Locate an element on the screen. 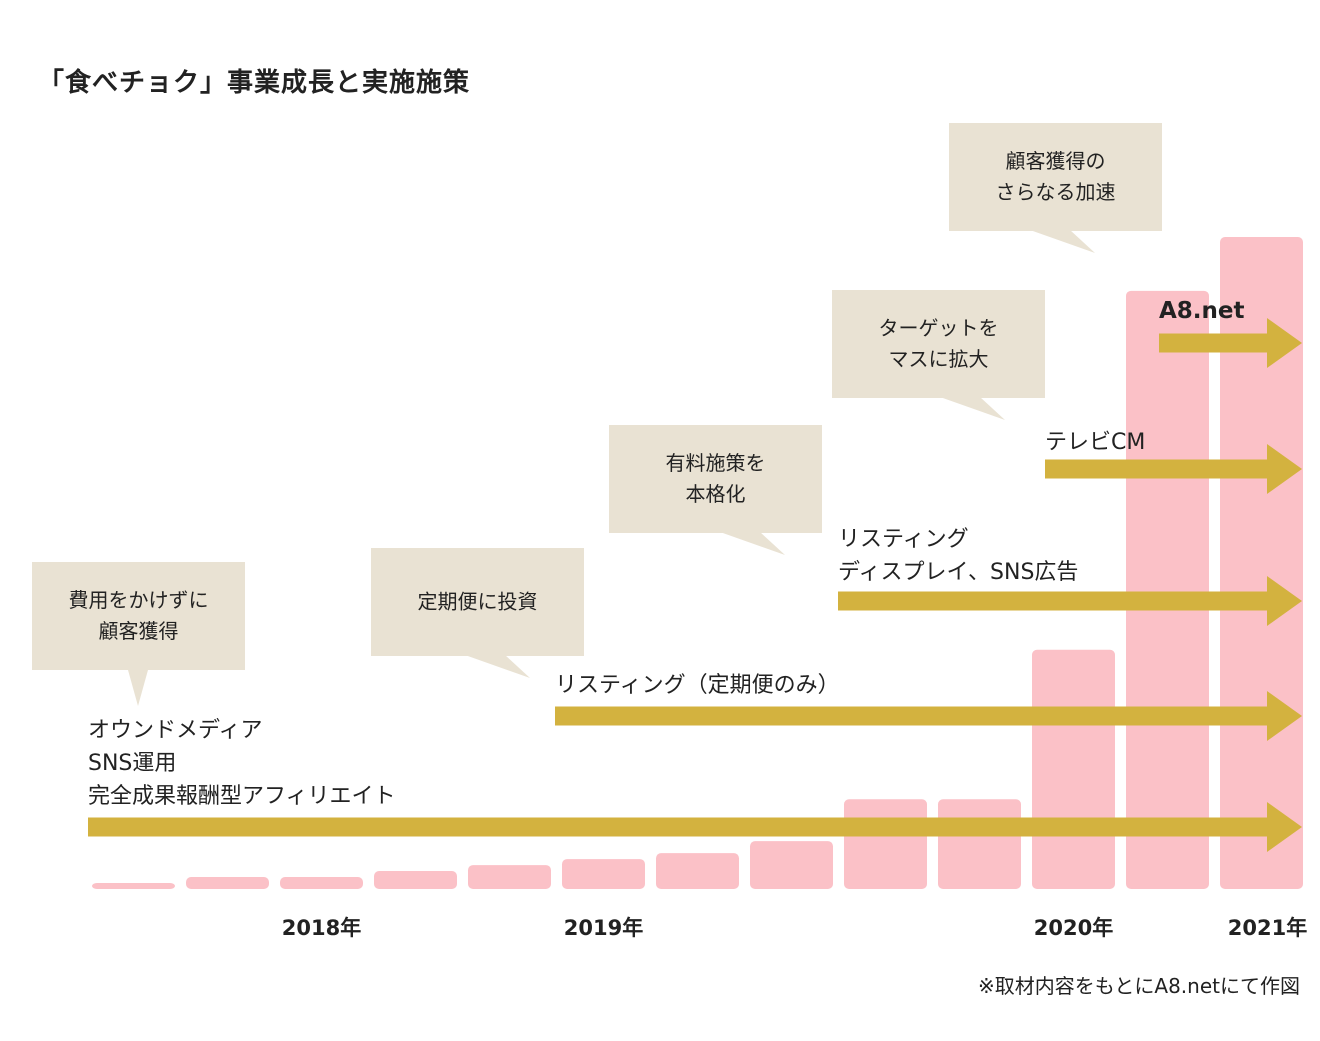  callout-bubble: 顧客獲得の さらなる加速 is located at coordinates (1055, 177).